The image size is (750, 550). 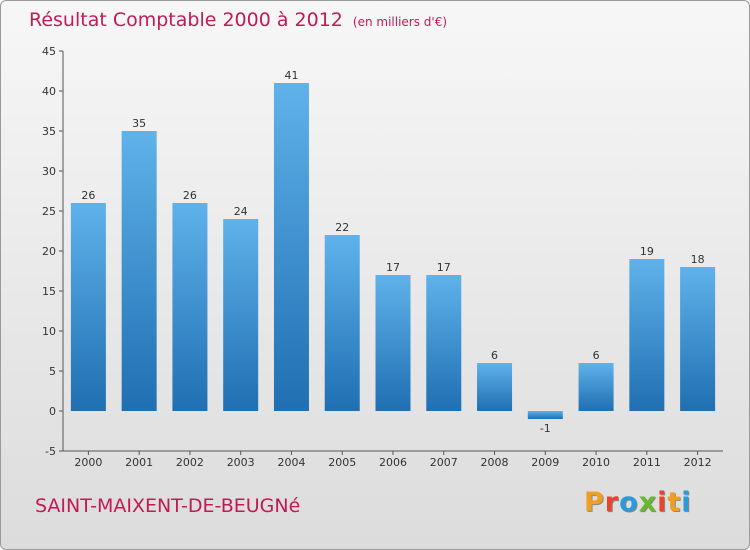 I want to click on bar-2008, so click(x=495, y=387).